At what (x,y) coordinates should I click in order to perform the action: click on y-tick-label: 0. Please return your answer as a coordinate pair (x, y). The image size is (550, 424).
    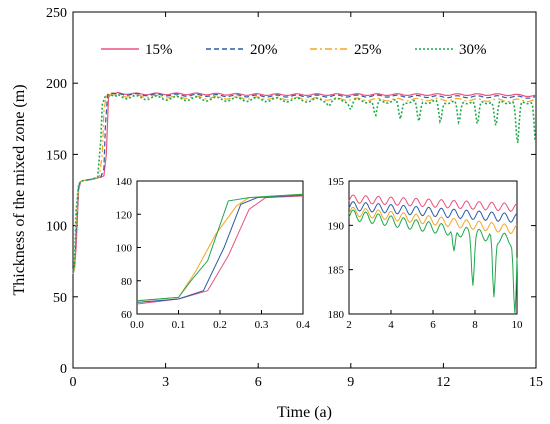
    Looking at the image, I should click on (63, 369).